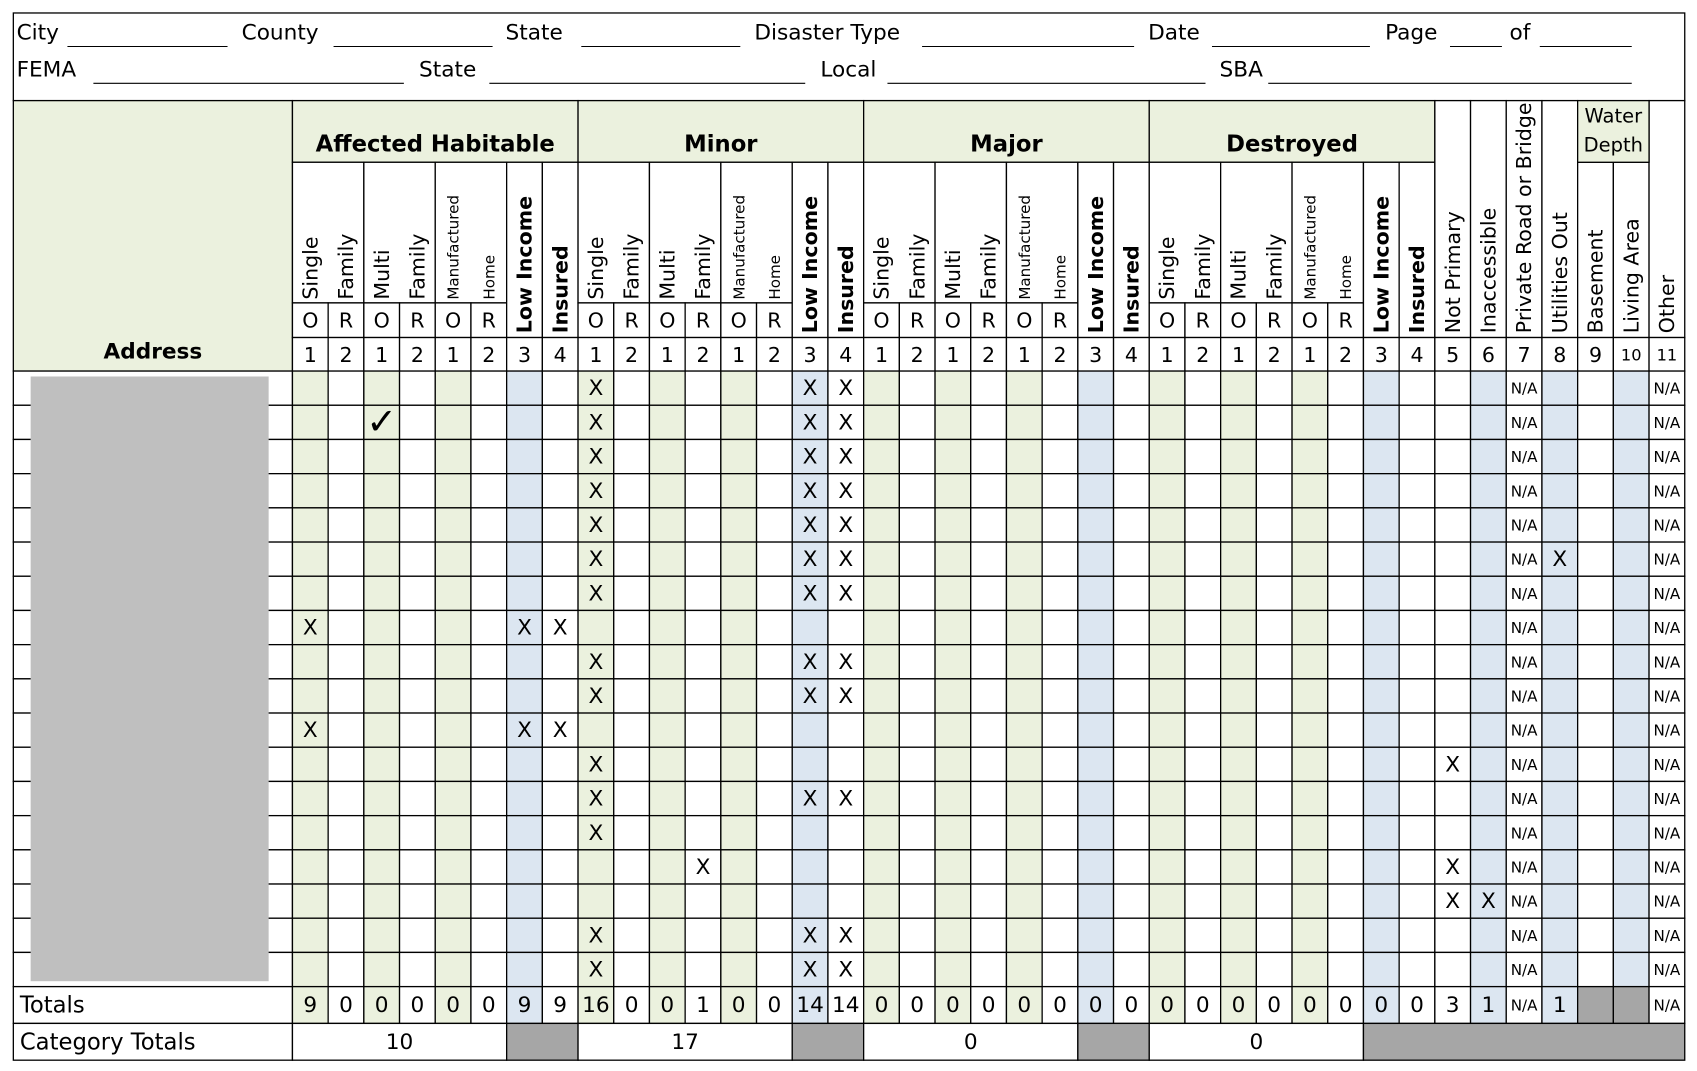 Image resolution: width=1697 pixels, height=1071 pixels. Describe the element at coordinates (1132, 1005) in the screenshot. I see `total-value: 0` at that location.